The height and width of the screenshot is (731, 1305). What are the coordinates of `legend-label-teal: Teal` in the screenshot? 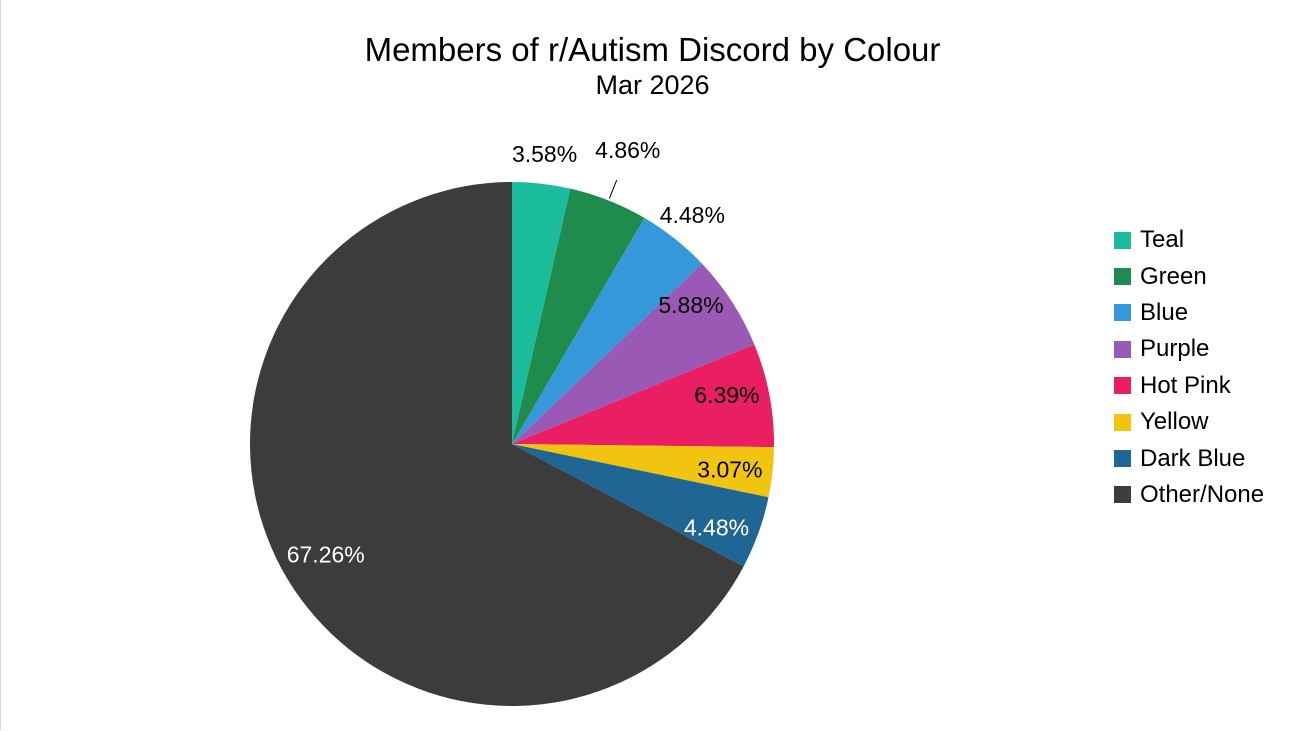 It's located at (1162, 240).